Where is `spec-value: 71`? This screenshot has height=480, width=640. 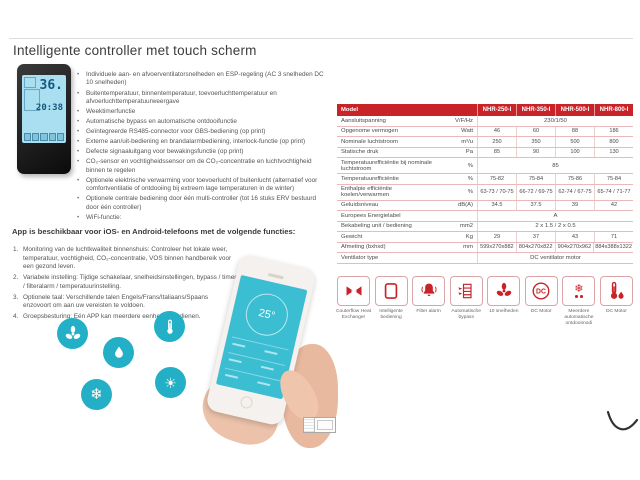 spec-value: 71 is located at coordinates (613, 237).